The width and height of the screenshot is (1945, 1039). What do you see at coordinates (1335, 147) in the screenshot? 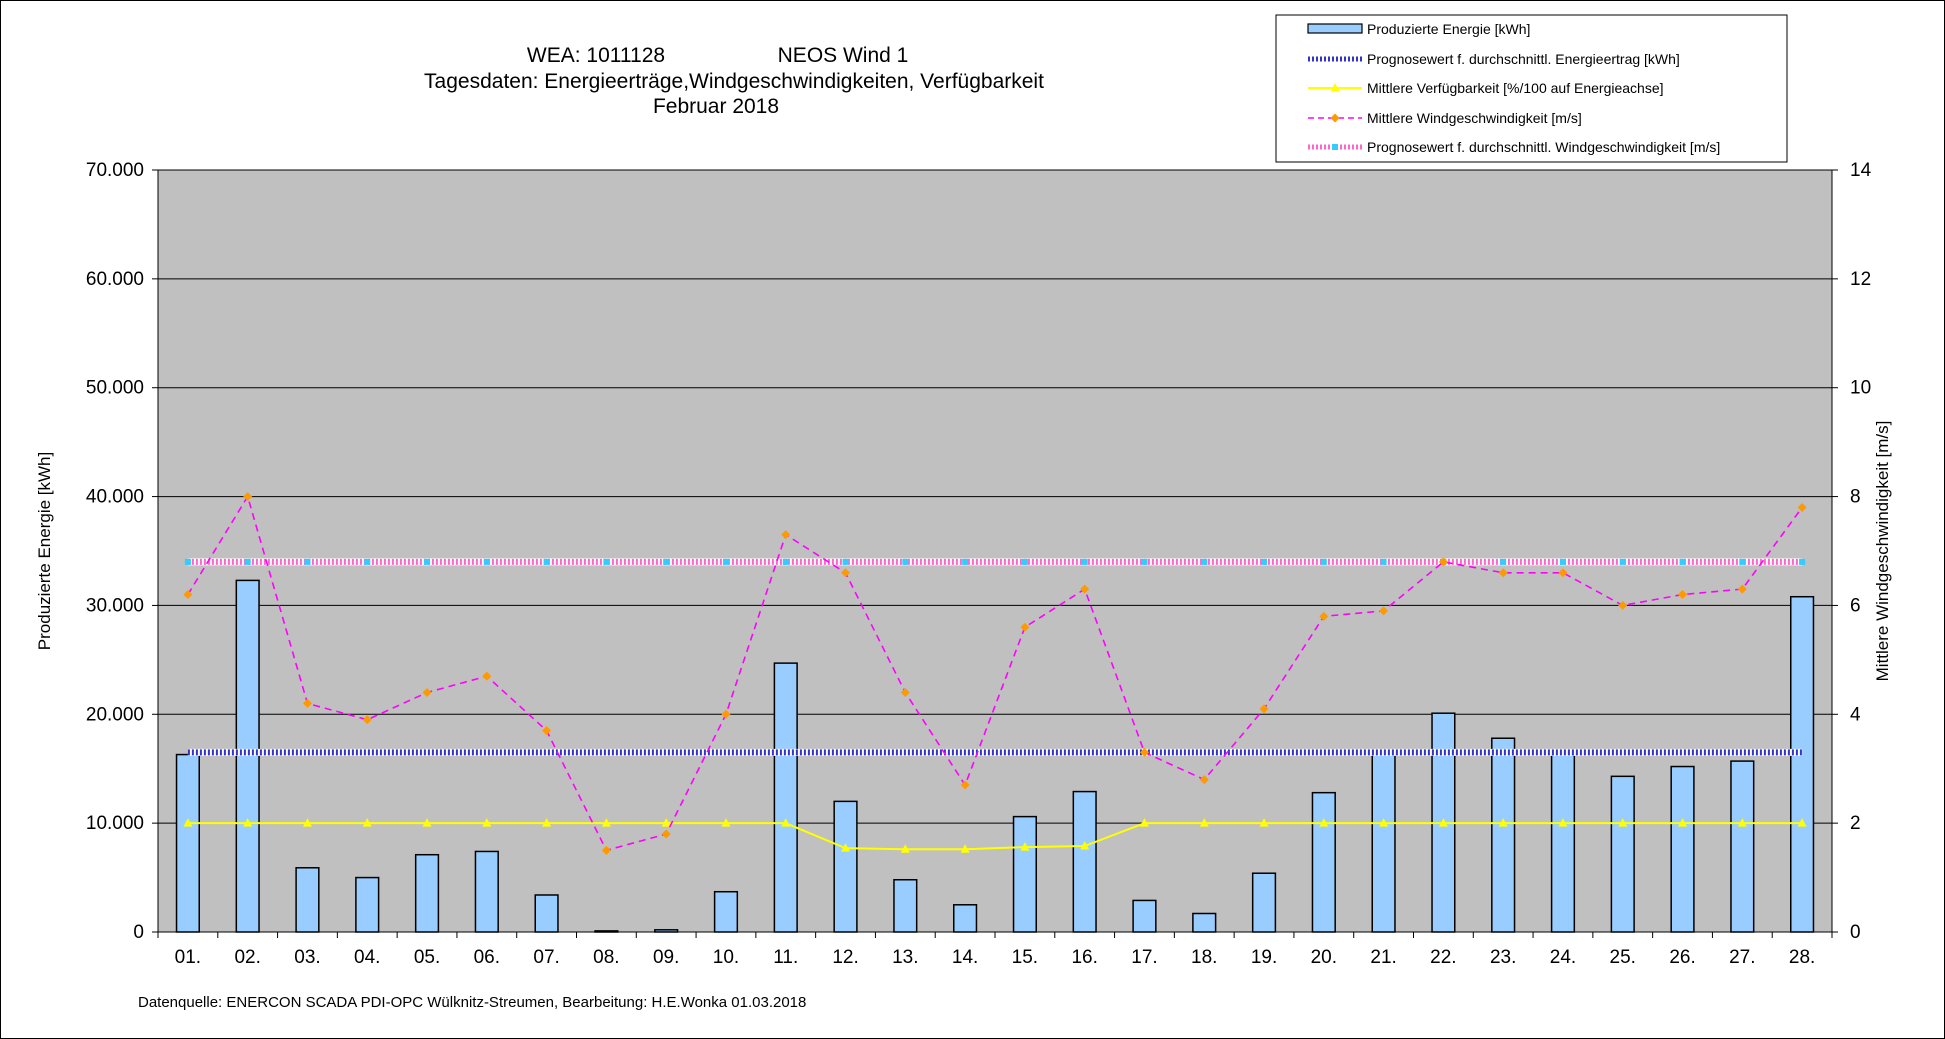
I see `legend-marker-wind-forecast` at bounding box center [1335, 147].